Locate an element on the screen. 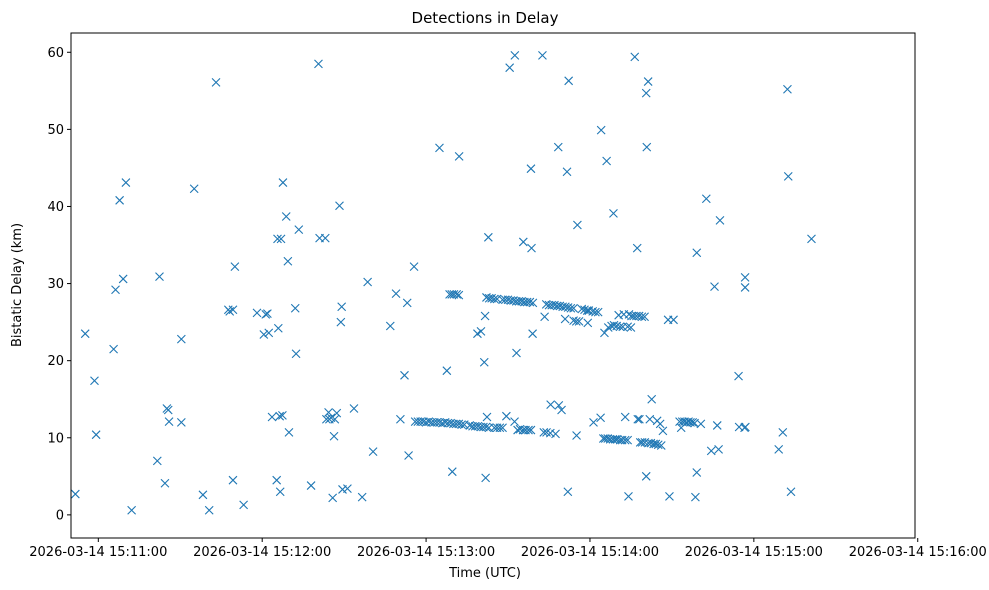  y-tick-label: 50 is located at coordinates (55, 130).